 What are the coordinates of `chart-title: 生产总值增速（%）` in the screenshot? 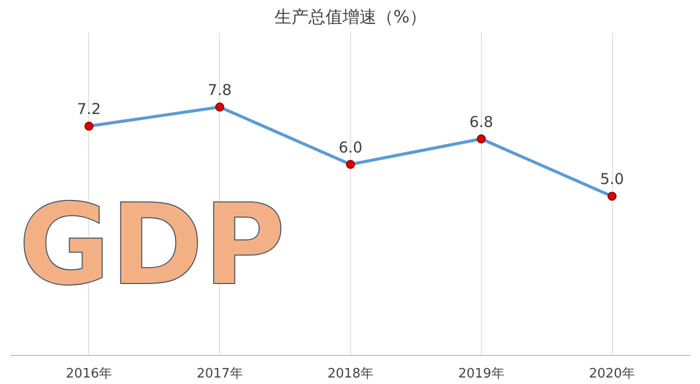 It's located at (350, 18).